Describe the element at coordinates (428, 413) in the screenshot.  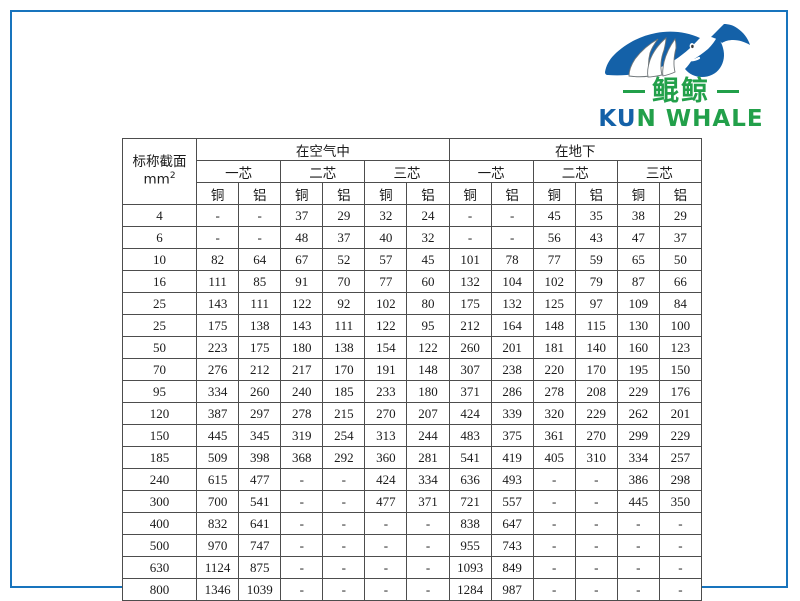
I see `cell-current-value: 207` at that location.